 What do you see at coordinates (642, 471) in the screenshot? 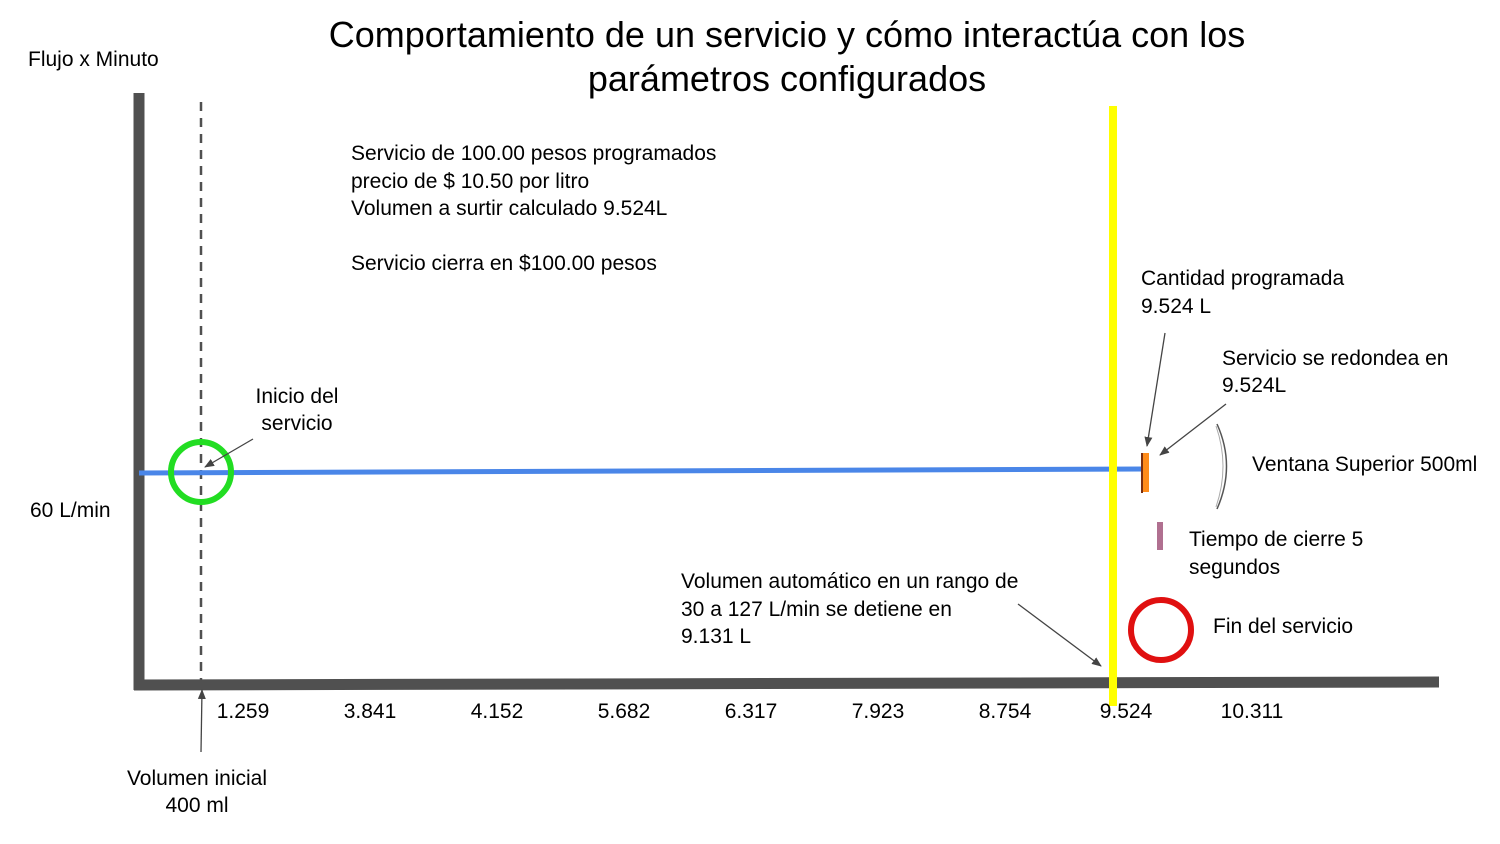
I see `flow-line` at bounding box center [642, 471].